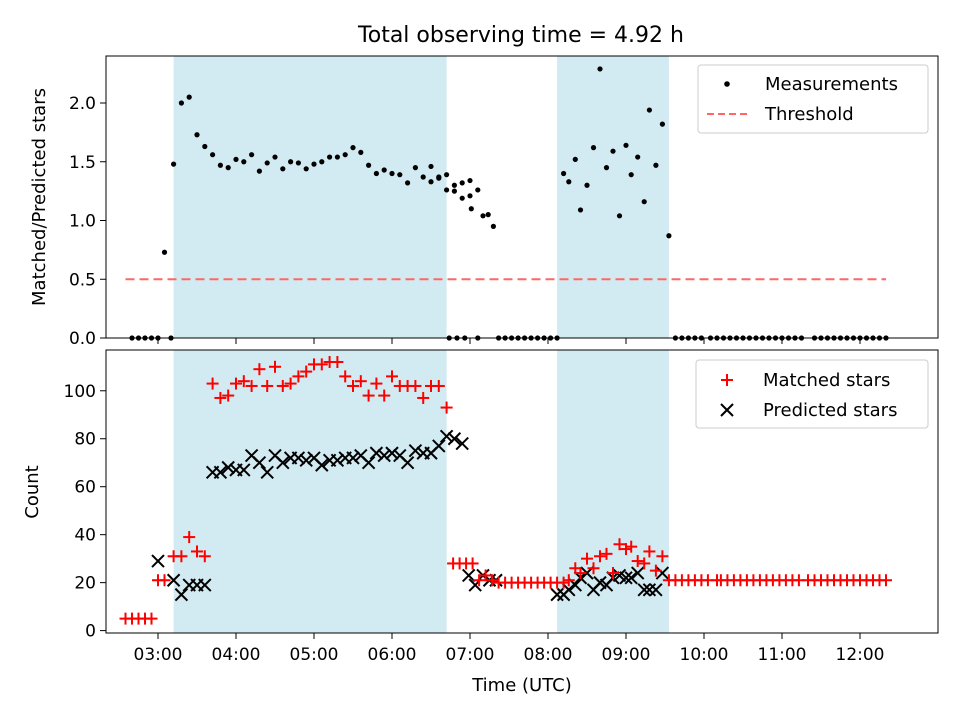 Image resolution: width=960 pixels, height=720 pixels. What do you see at coordinates (830, 410) in the screenshot?
I see `legend-predicted-label: Predicted stars` at bounding box center [830, 410].